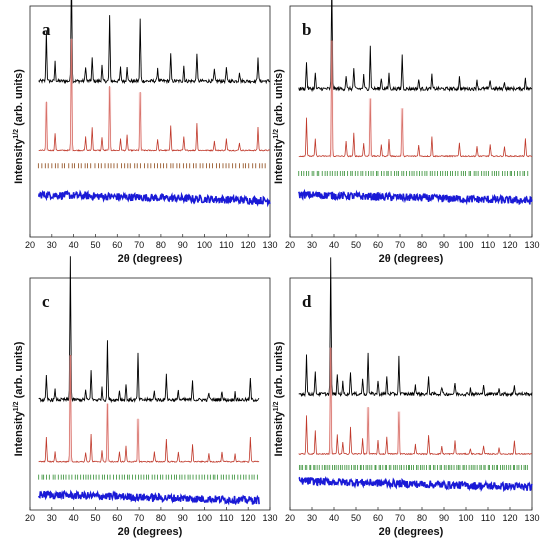 The width and height of the screenshot is (550, 544). Describe the element at coordinates (307, 301) in the screenshot. I see `panel-letter: d` at that location.